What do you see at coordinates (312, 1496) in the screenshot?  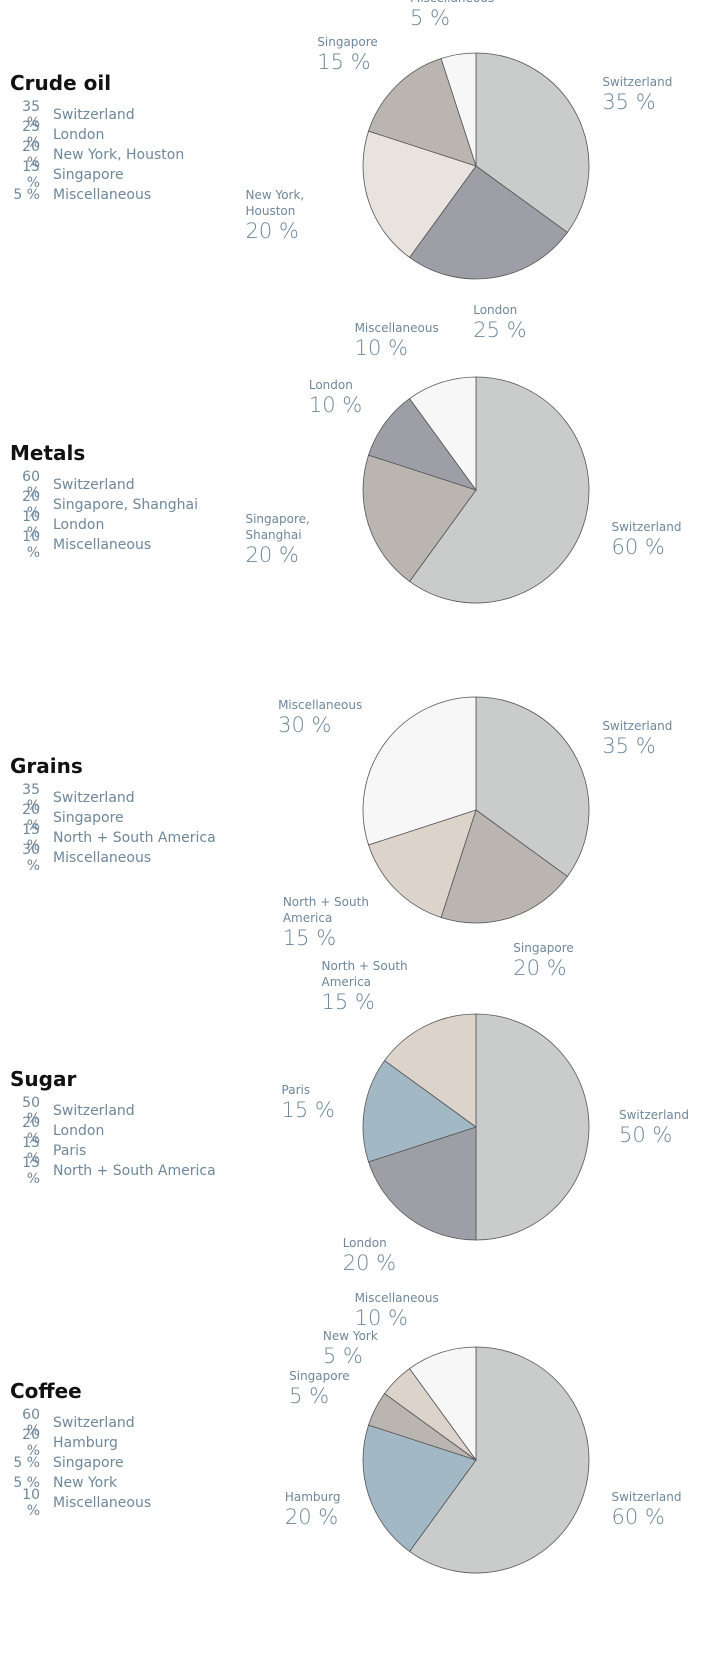 I see `pie-label-name: Hamburg` at bounding box center [312, 1496].